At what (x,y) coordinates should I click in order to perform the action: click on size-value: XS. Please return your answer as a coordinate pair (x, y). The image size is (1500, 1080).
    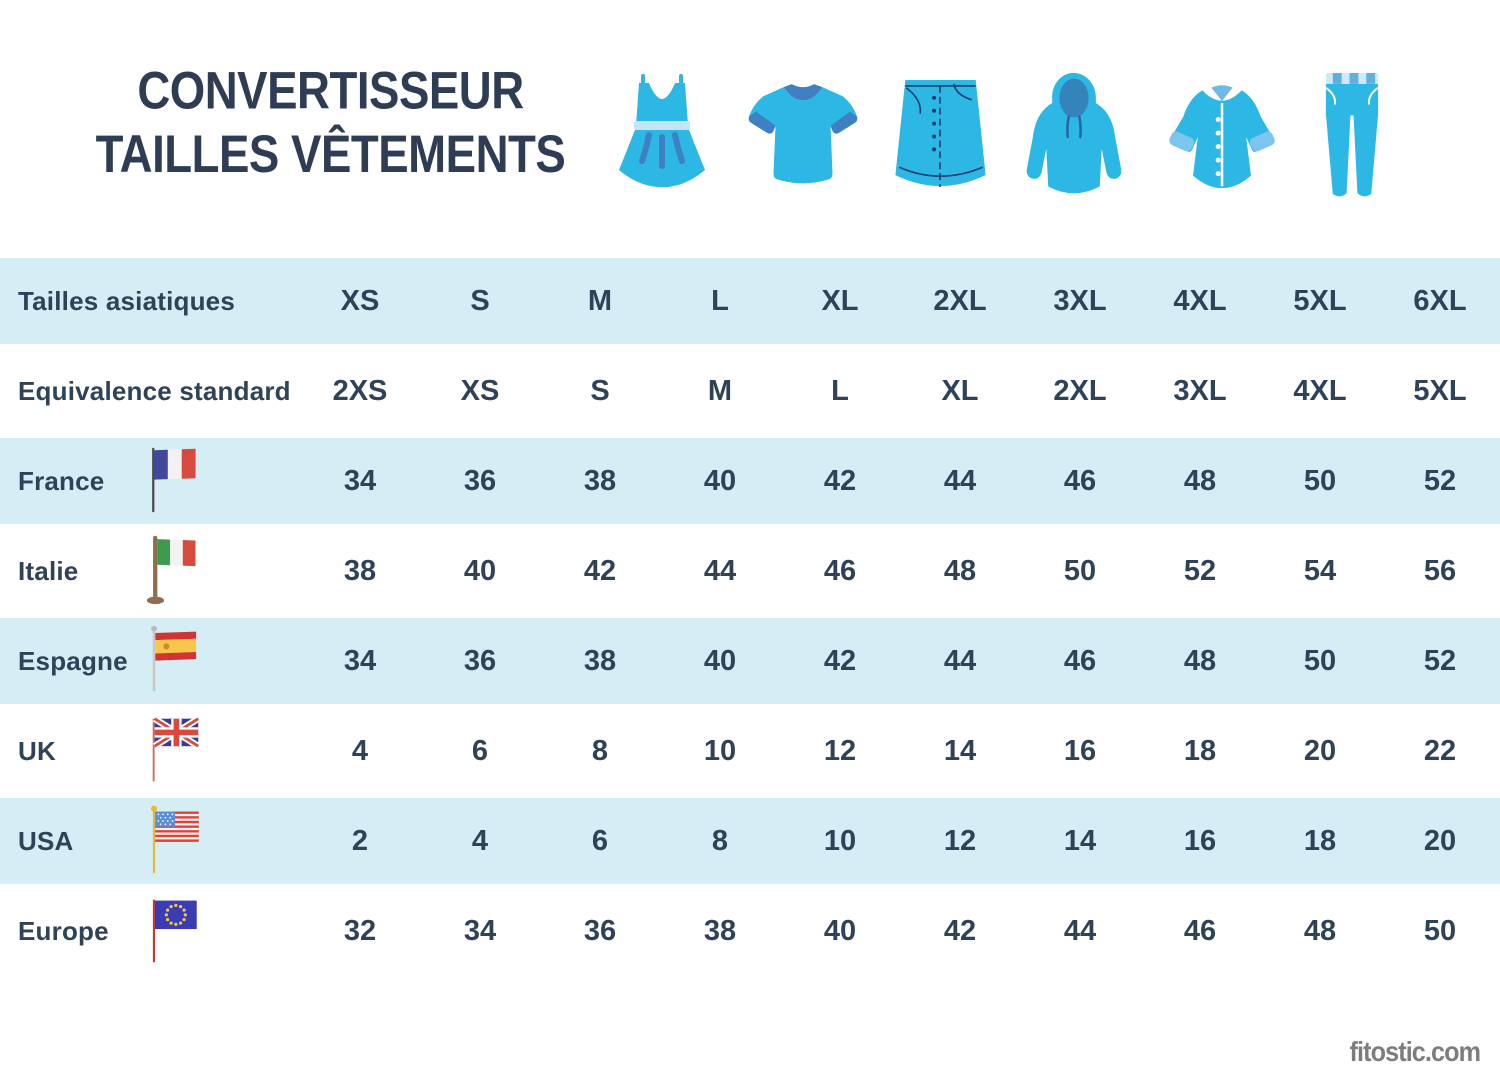
    Looking at the image, I should click on (480, 390).